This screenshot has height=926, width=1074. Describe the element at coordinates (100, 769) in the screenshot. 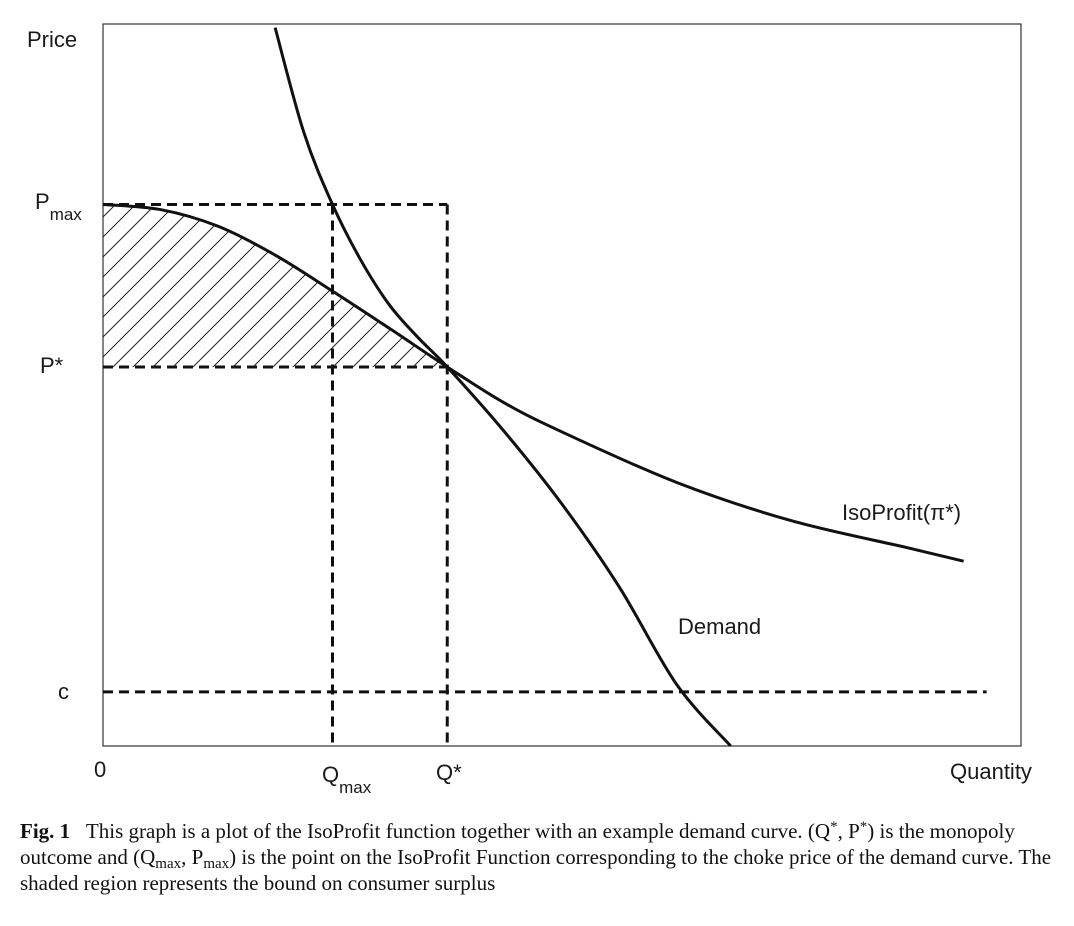

I see `x-tick-origin: 0` at that location.